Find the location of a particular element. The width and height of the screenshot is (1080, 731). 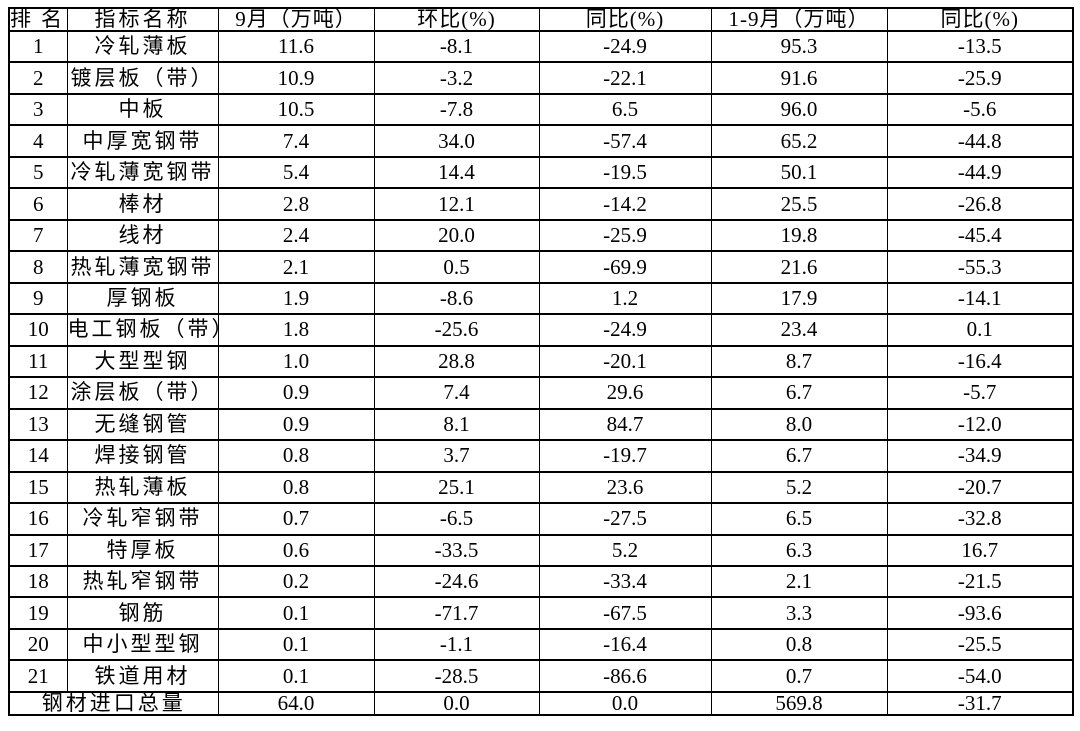

indicator-name-cell: 无缝钢管 is located at coordinates (142, 424).